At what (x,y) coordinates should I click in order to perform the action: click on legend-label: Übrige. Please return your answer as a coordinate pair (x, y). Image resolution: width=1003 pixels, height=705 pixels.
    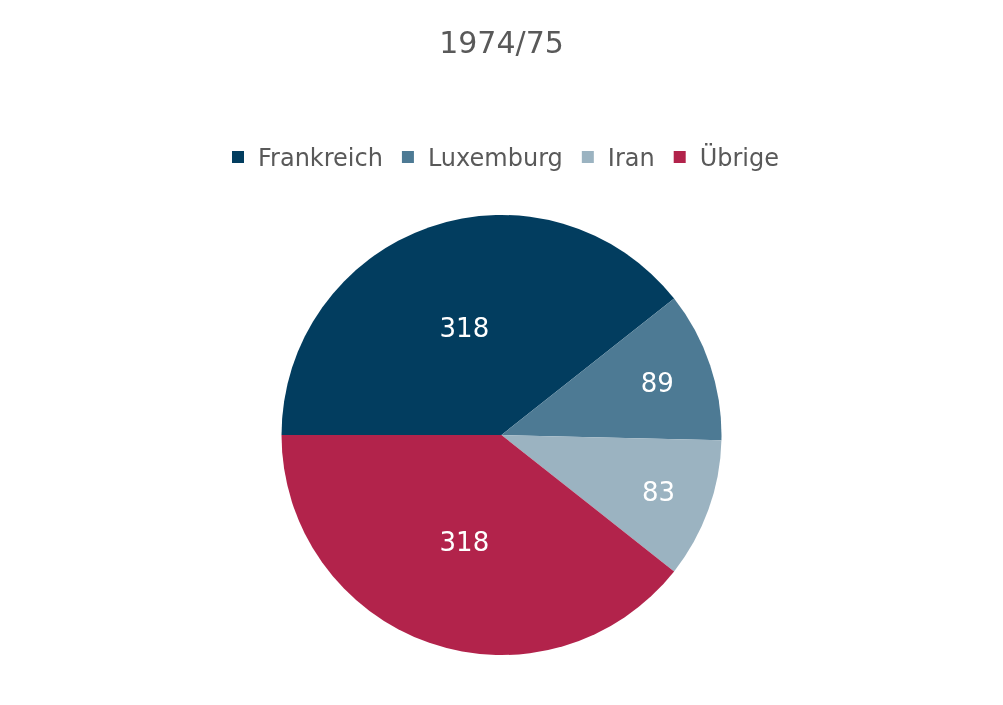
    Looking at the image, I should click on (739, 158).